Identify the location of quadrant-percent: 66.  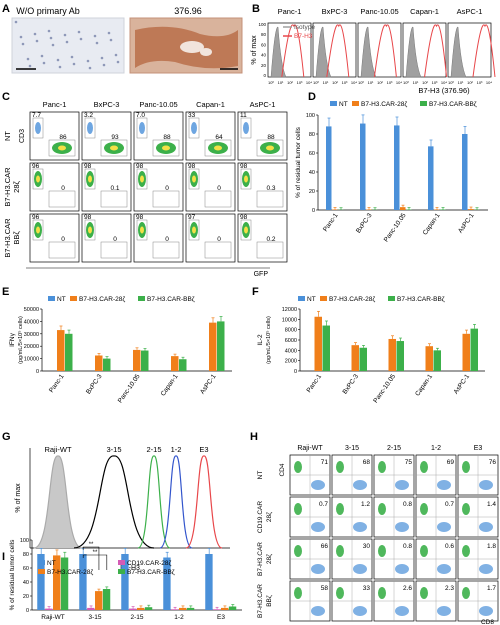
(325, 546).